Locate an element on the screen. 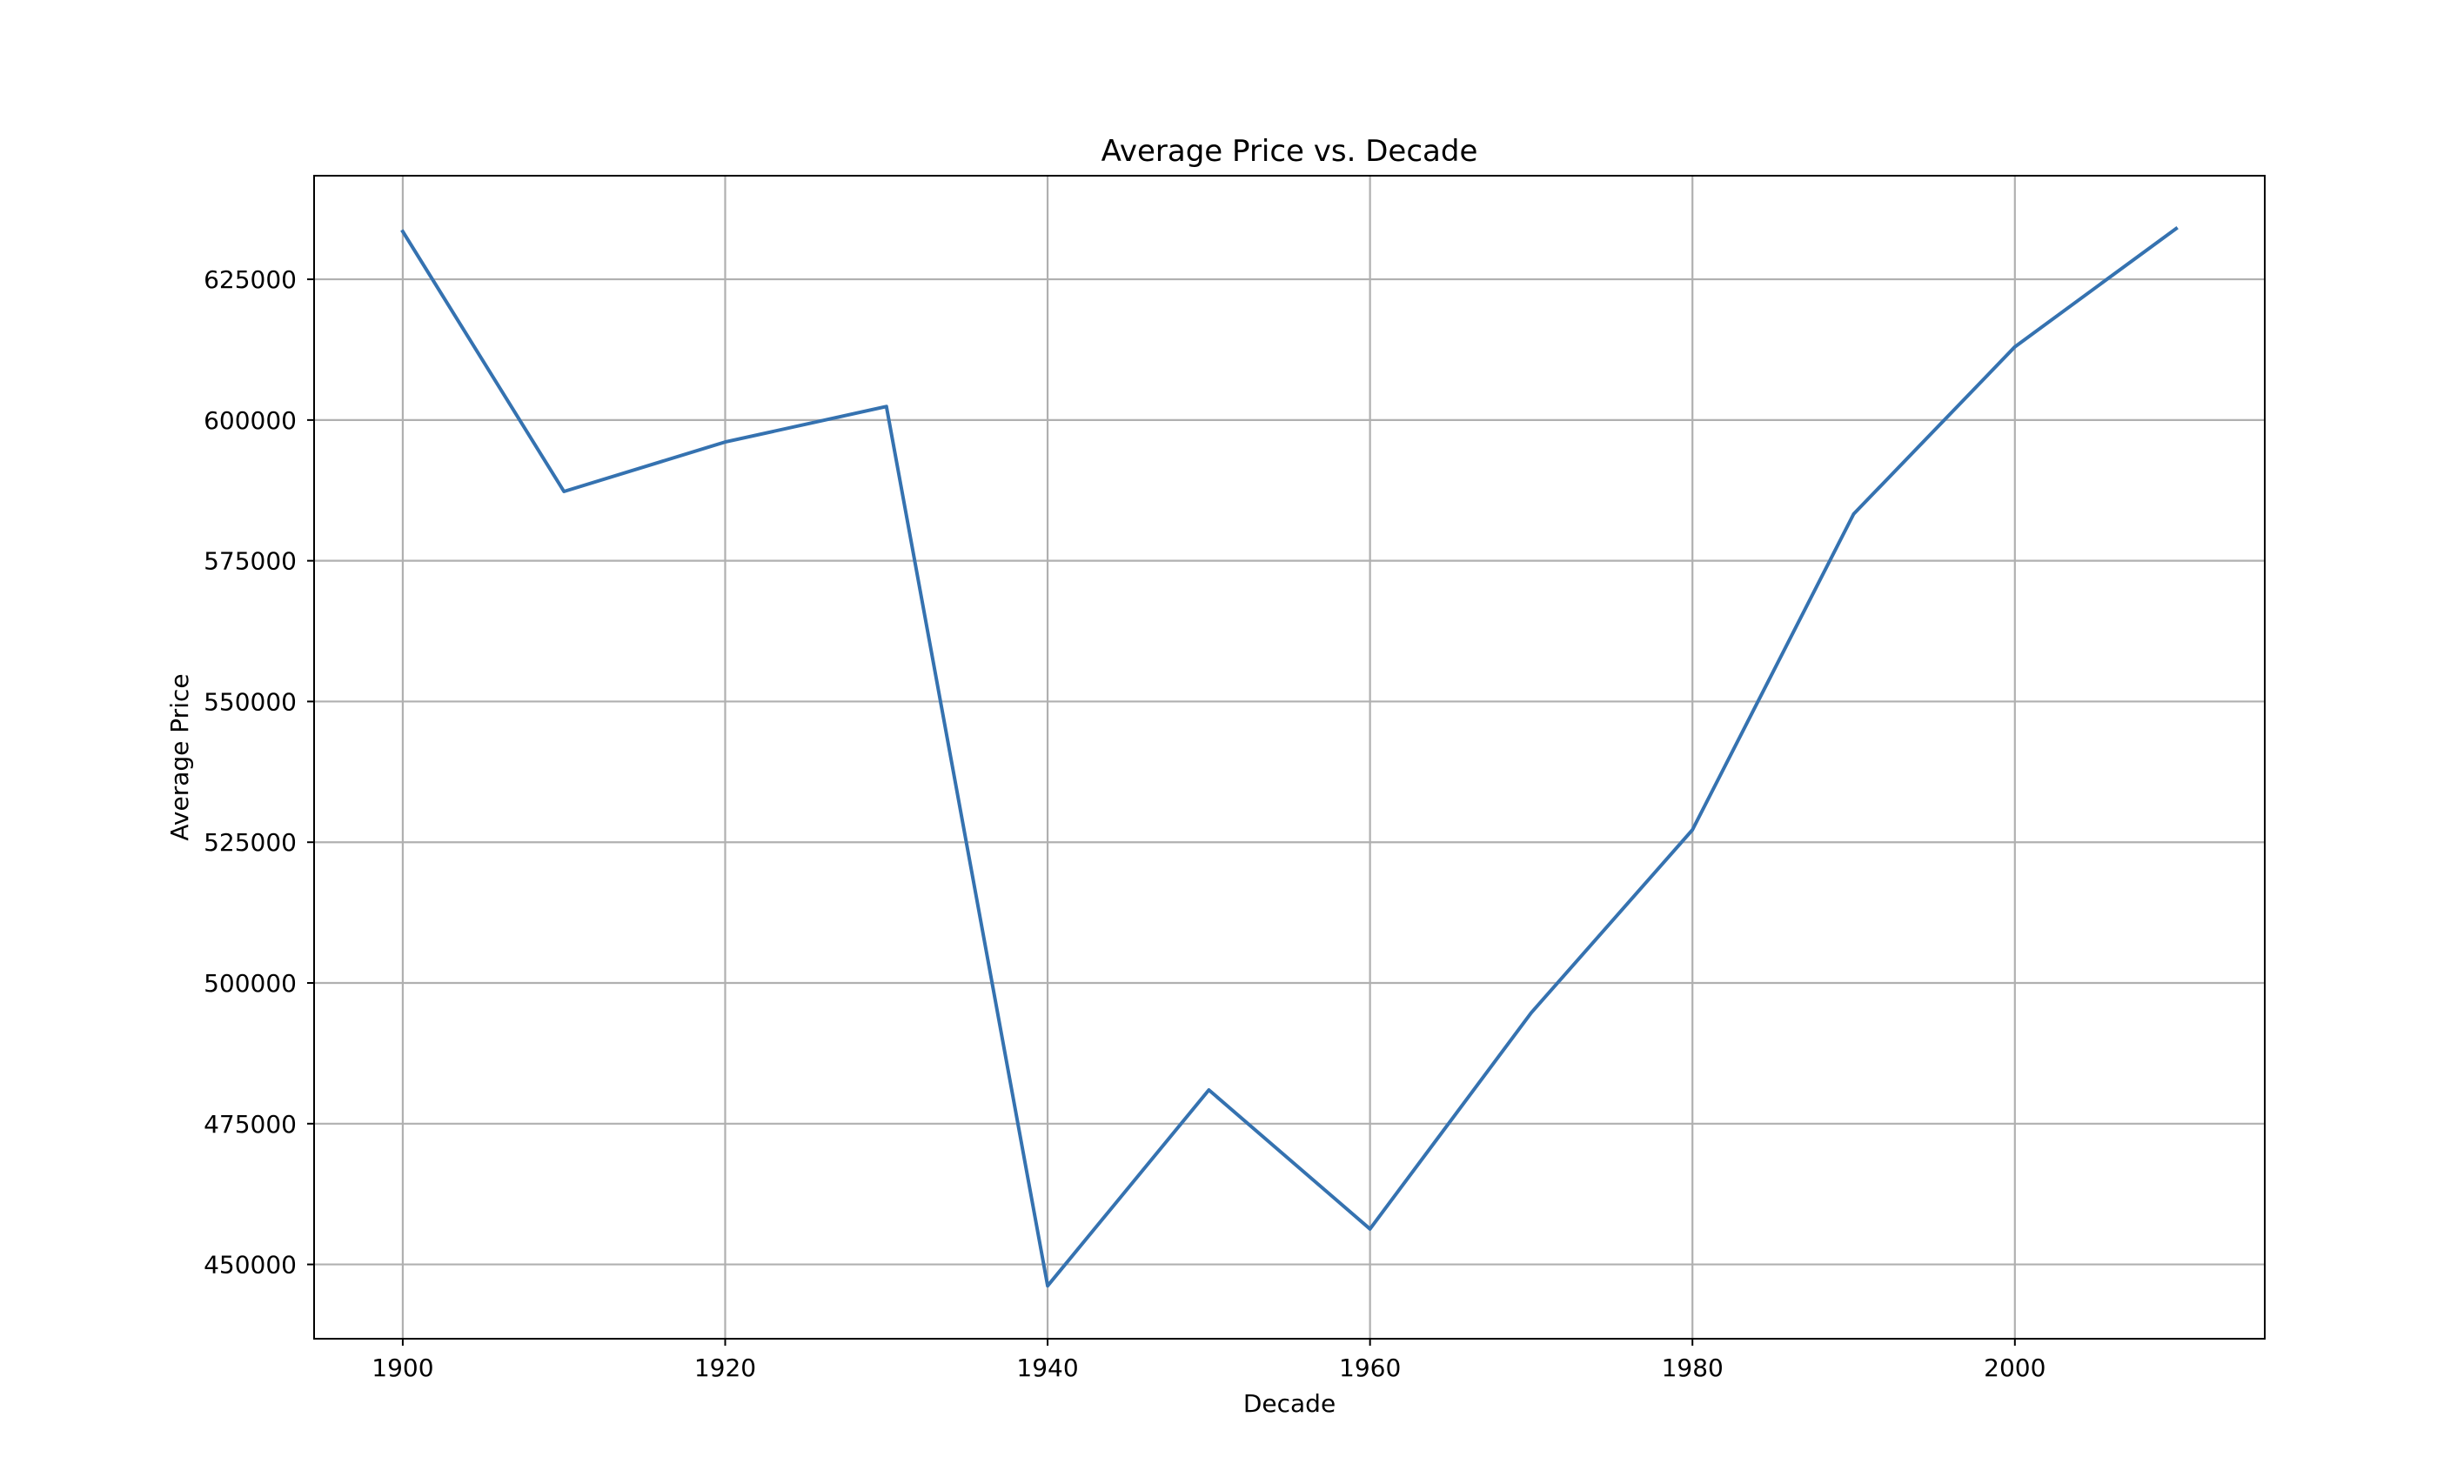 The width and height of the screenshot is (2464, 1484). y-tick-label: 475000 is located at coordinates (250, 1124).